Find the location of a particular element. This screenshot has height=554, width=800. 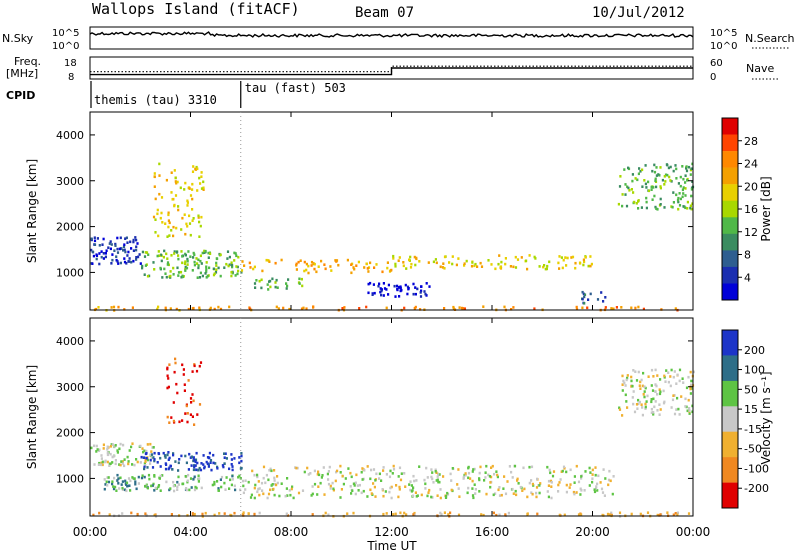

nsearch-tick-bottom: 10^0 is located at coordinates (723, 46).